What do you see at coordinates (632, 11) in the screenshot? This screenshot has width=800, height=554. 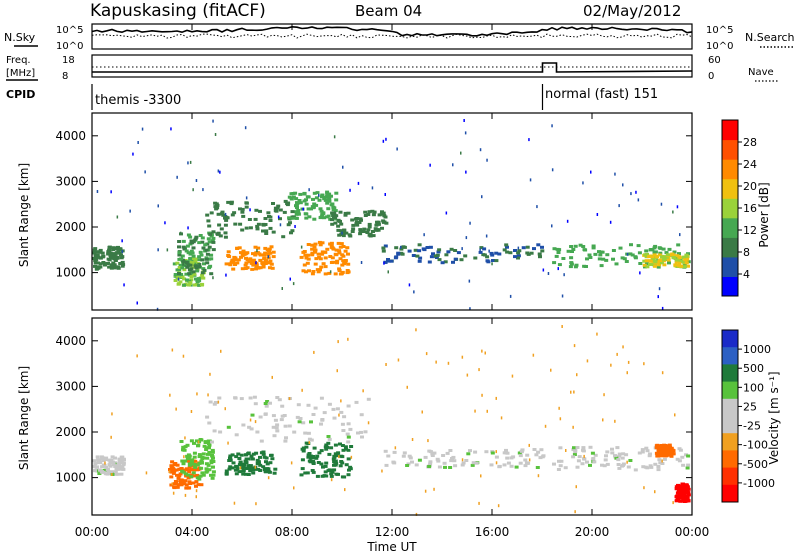 I see `date-title: 02/May/2012` at bounding box center [632, 11].